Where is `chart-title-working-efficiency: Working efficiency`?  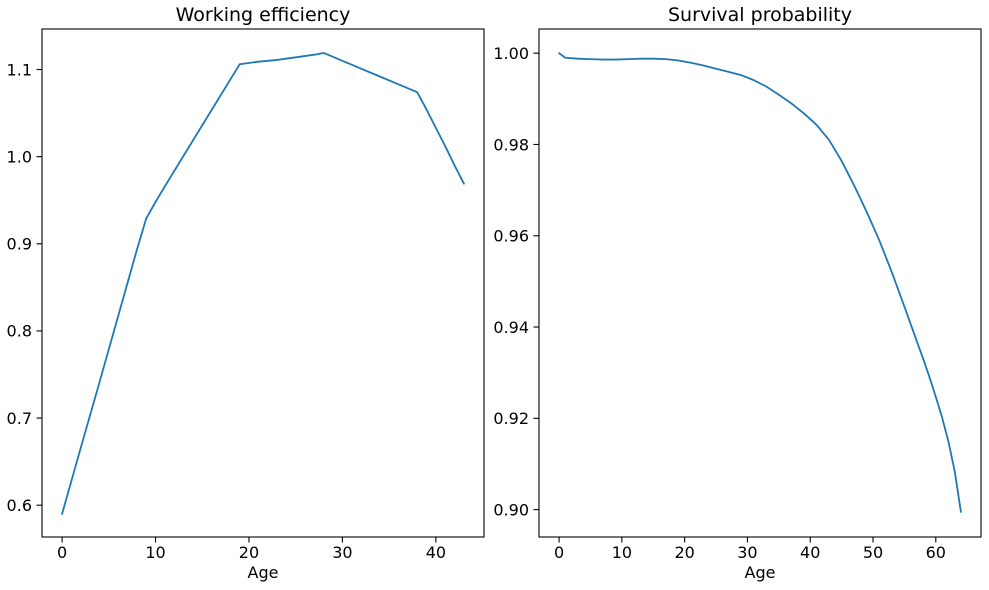
chart-title-working-efficiency: Working efficiency is located at coordinates (263, 15).